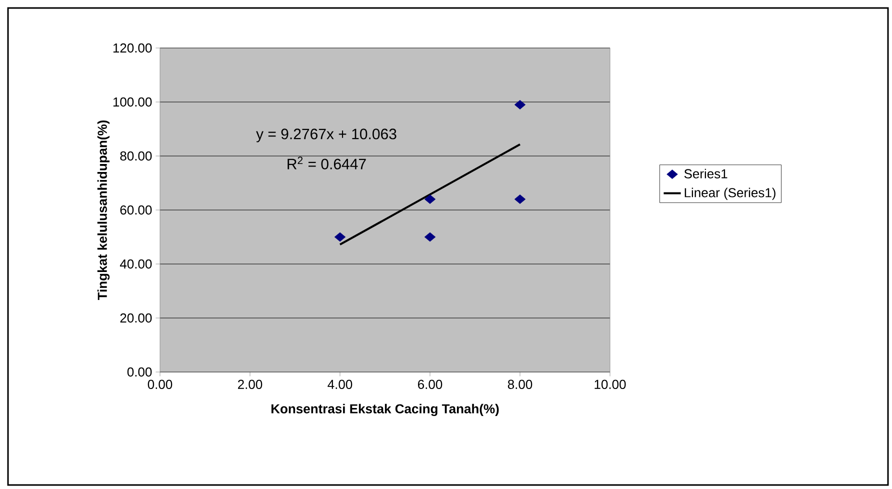 This screenshot has width=892, height=489. Describe the element at coordinates (385, 410) in the screenshot. I see `x-axis-title: Konsentrasi Ekstak Cacing Tanah(%)` at that location.